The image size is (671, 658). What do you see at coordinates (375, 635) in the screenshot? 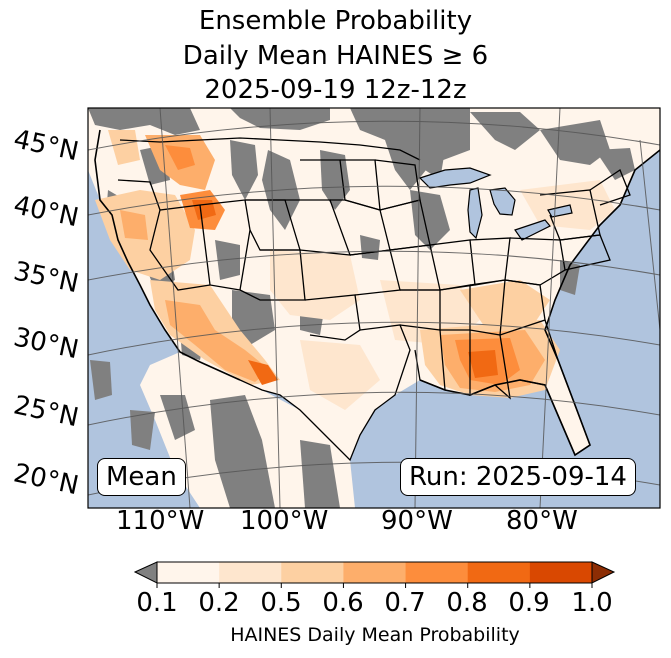
I see `colorbar-label: HAINES Daily Mean Probability` at bounding box center [375, 635].